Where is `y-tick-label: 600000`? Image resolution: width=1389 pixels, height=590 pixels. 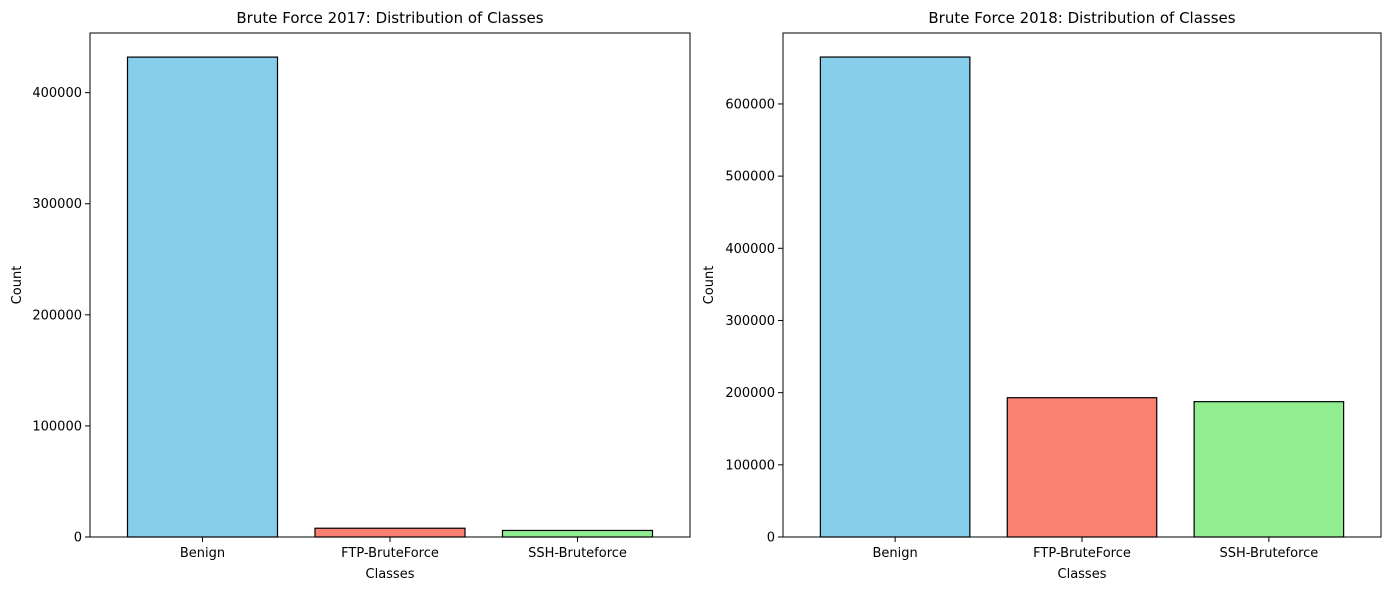
y-tick-label: 600000 is located at coordinates (750, 104).